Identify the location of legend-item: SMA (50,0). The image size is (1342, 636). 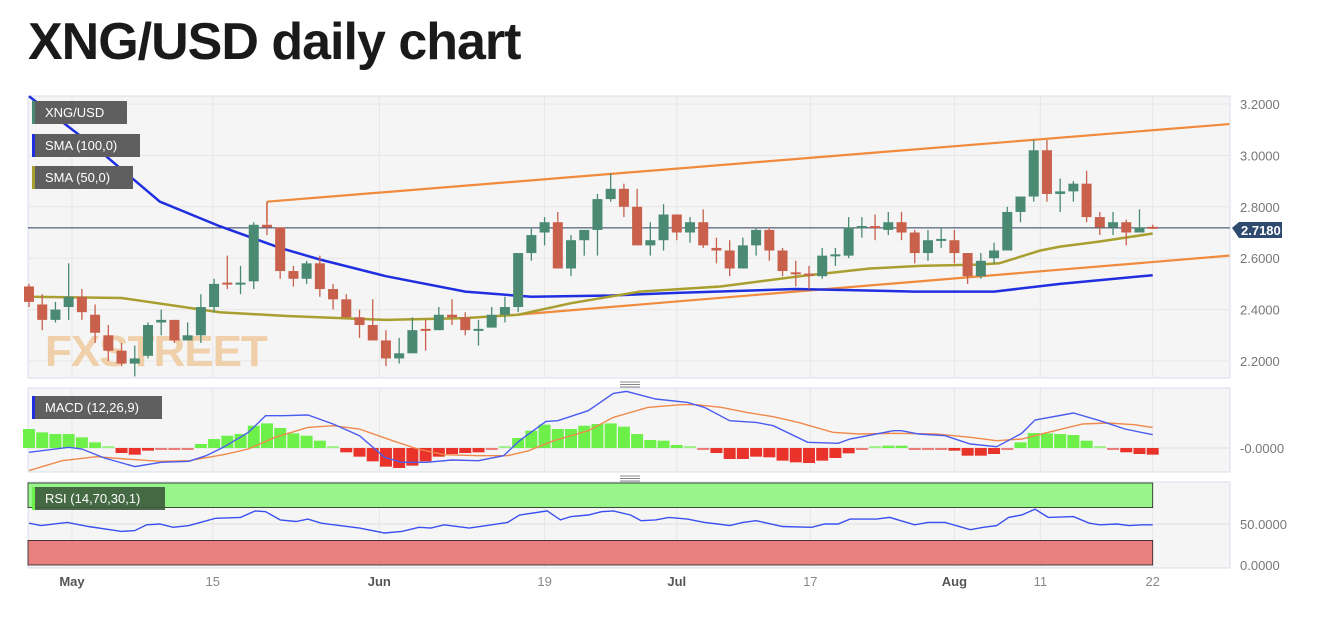
(82, 177).